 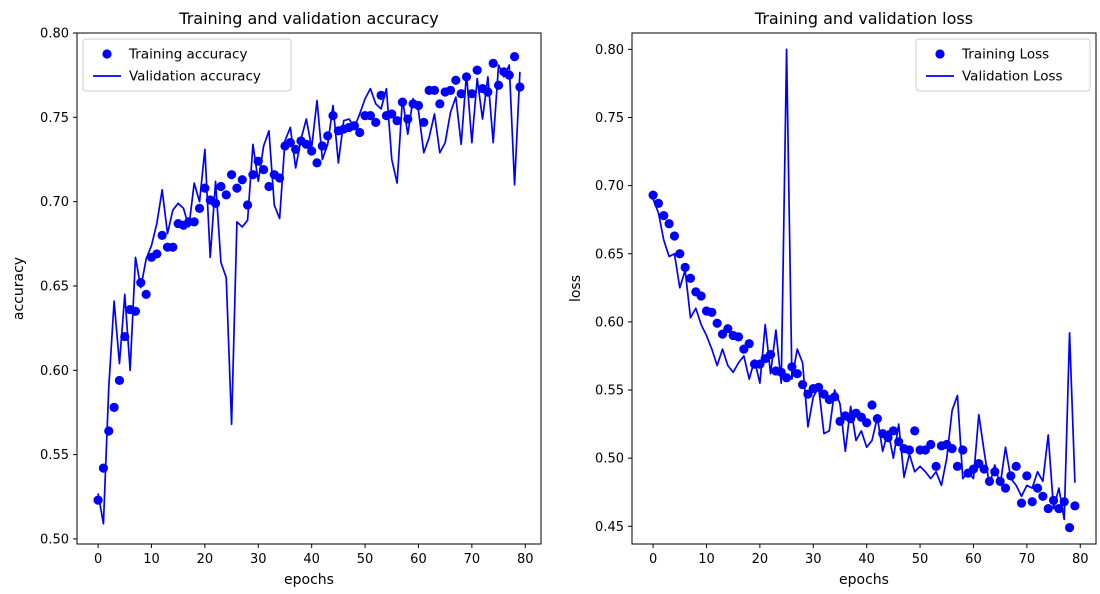 I want to click on loss-x-tick-label: 0, so click(x=653, y=559).